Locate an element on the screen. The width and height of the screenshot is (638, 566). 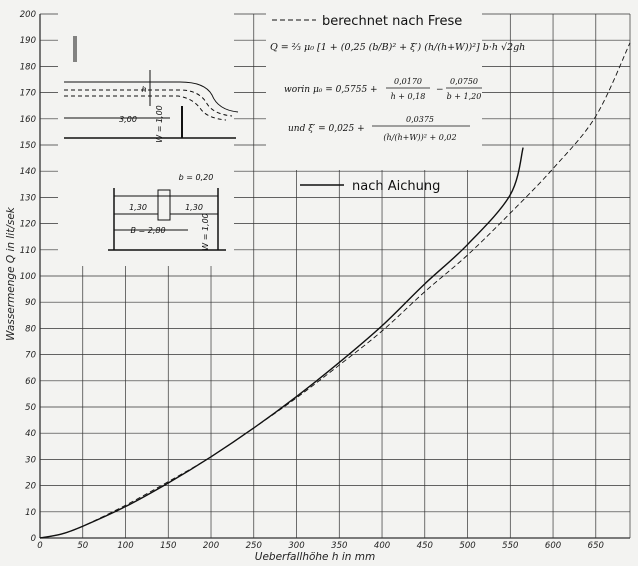
y-tick-label: 40 is located at coordinates (30, 434).